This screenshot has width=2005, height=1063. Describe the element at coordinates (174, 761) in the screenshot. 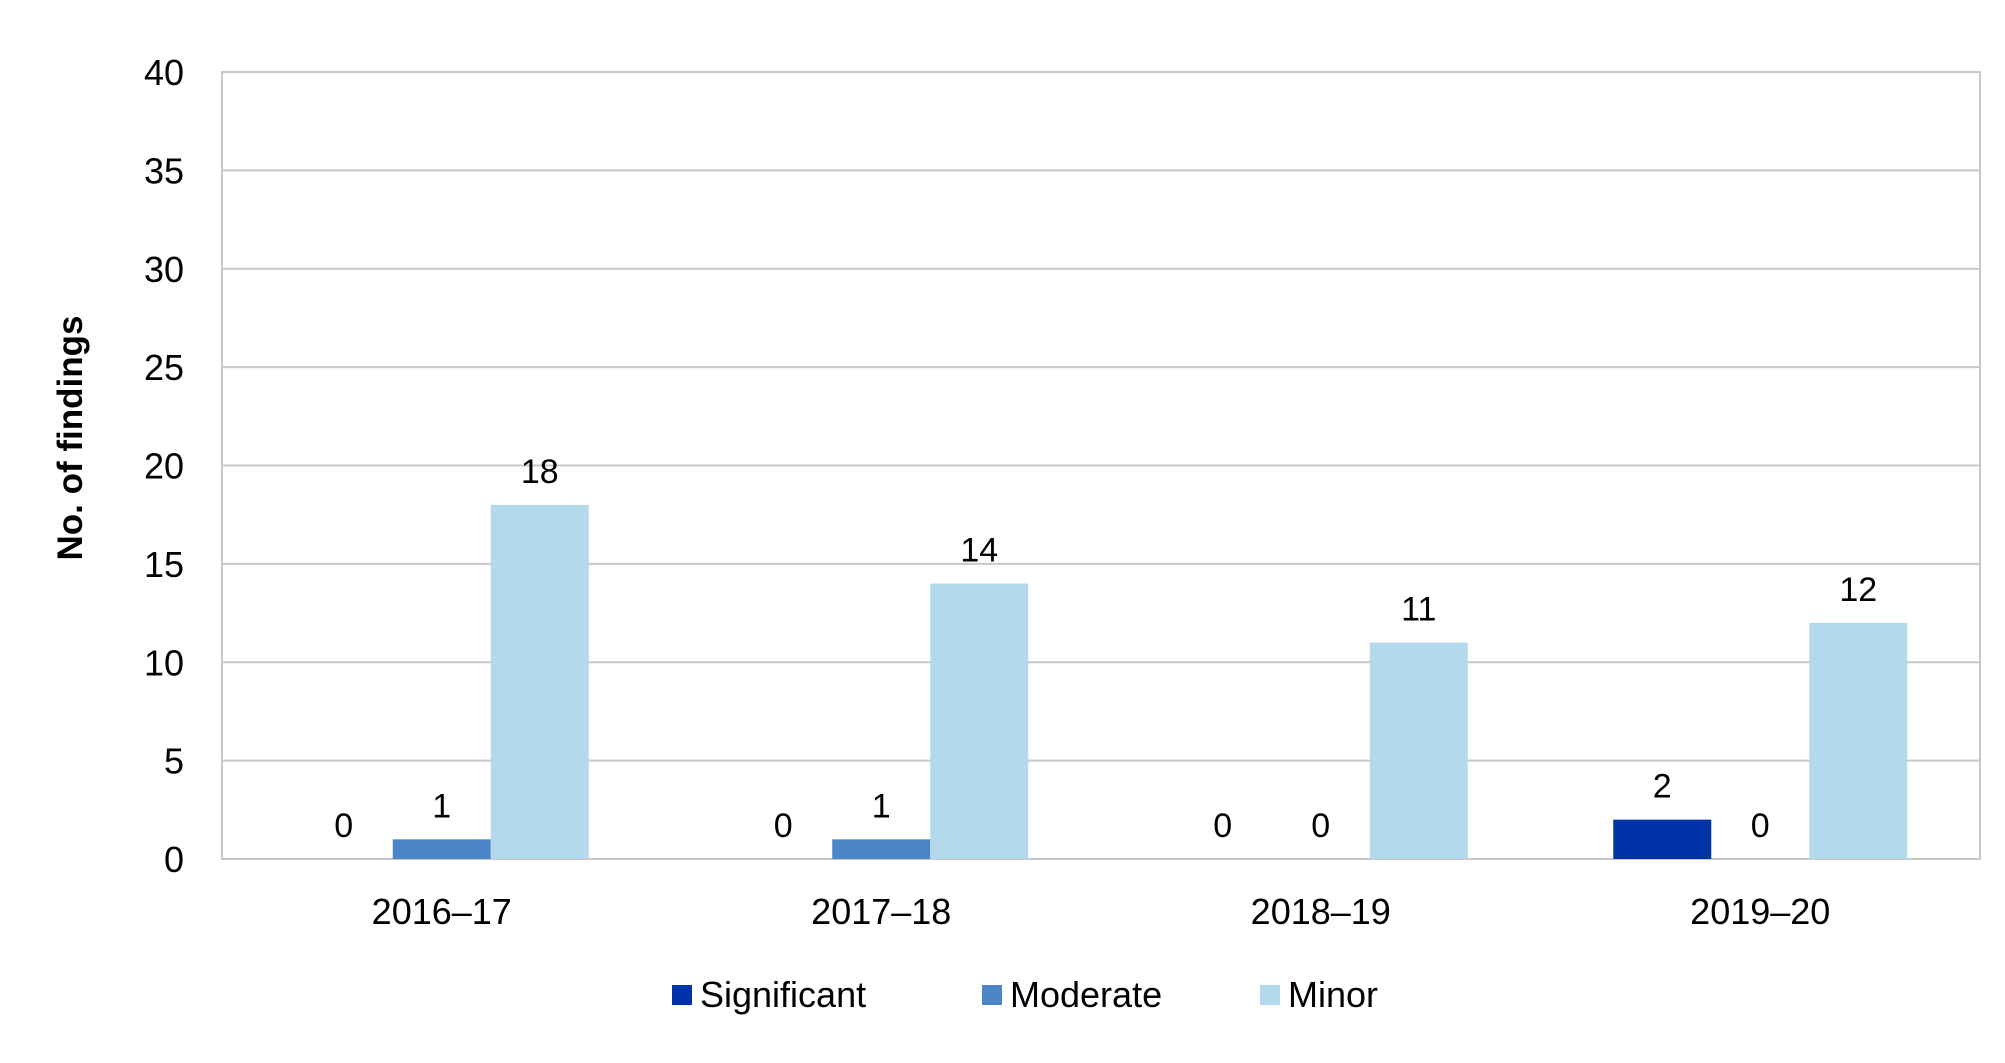

I see `y-tick-label: 5` at that location.